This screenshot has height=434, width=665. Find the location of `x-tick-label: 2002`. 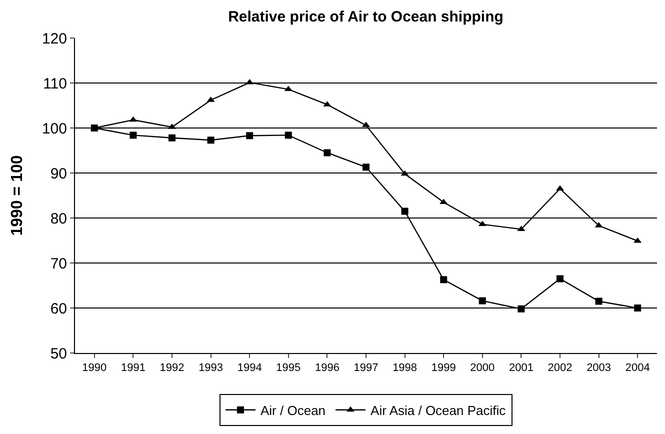

x-tick-label: 2002 is located at coordinates (560, 368).